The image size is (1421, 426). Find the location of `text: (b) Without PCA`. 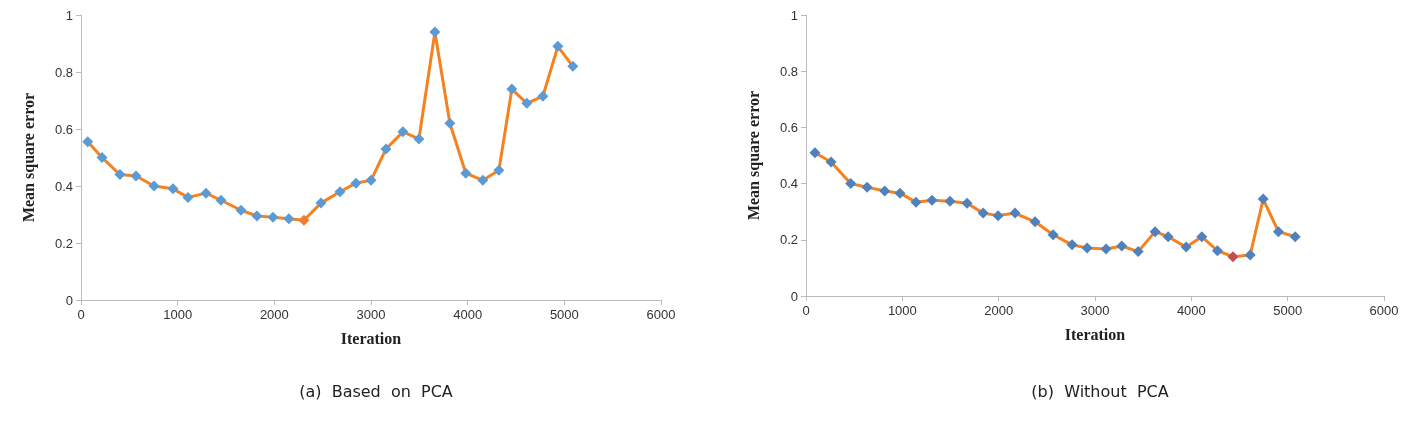

text: (b) Without PCA is located at coordinates (1100, 391).